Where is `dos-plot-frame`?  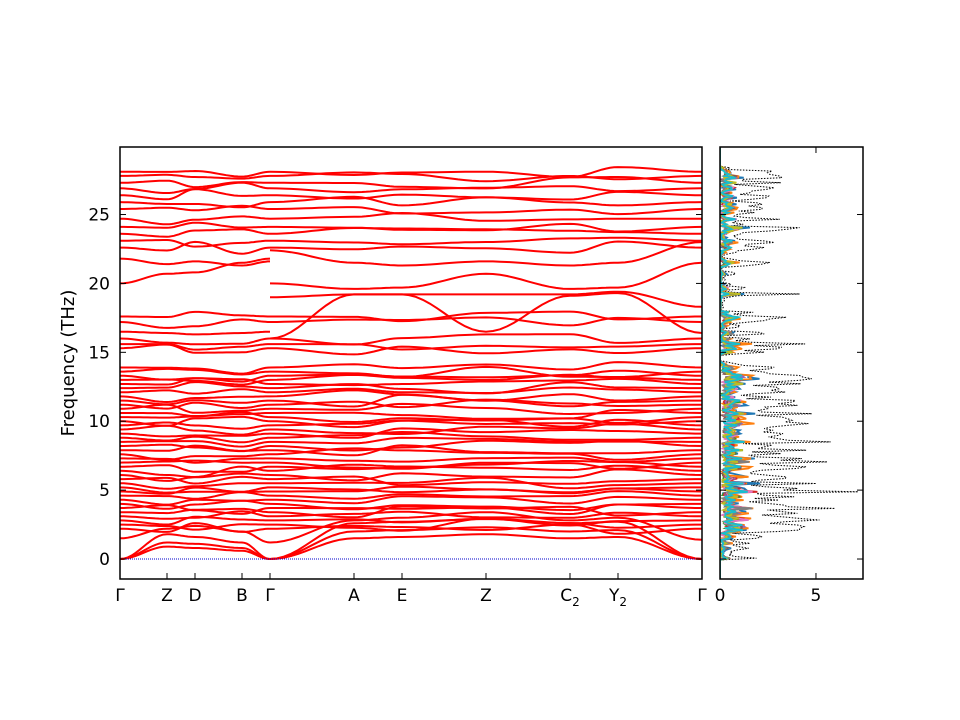 dos-plot-frame is located at coordinates (791, 363).